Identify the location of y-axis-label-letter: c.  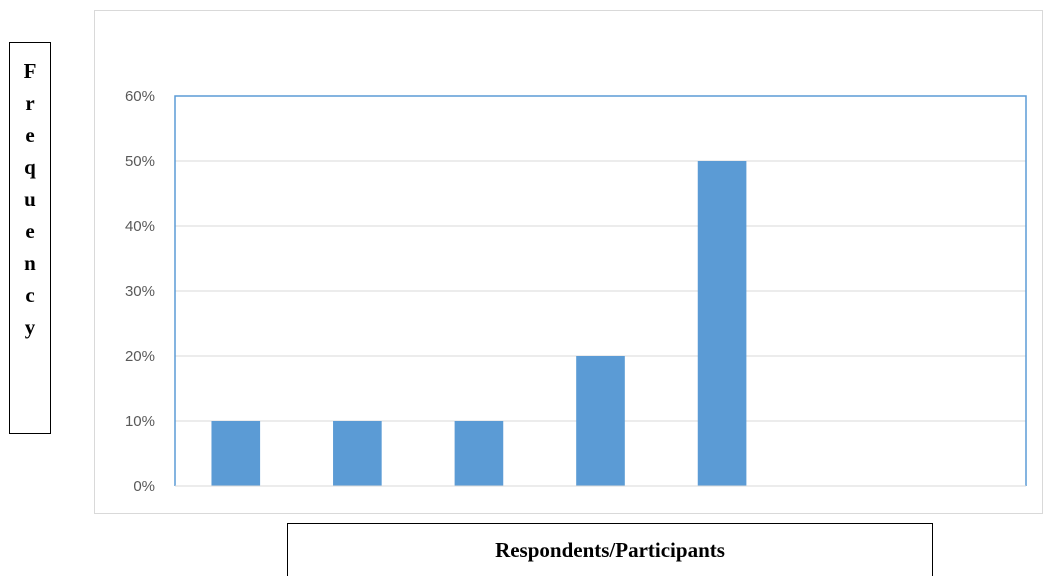
(30, 295).